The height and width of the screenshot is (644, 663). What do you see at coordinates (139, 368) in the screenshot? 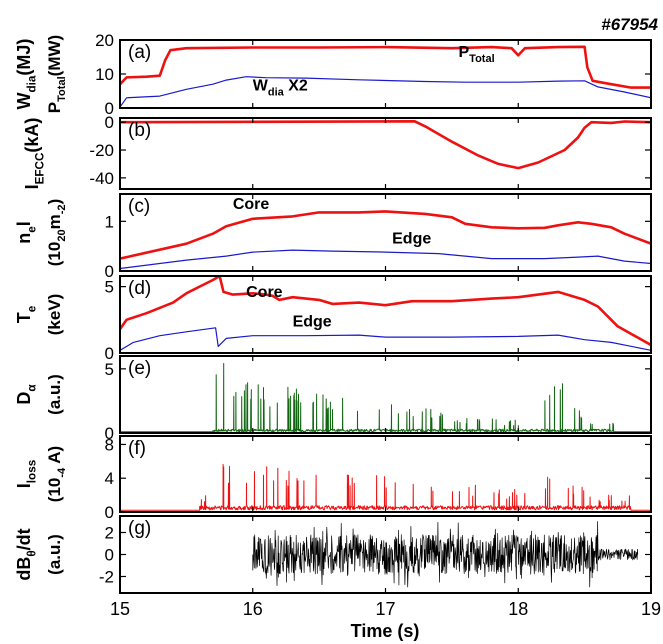
I see `panel-letter-4: (e)` at bounding box center [139, 368].